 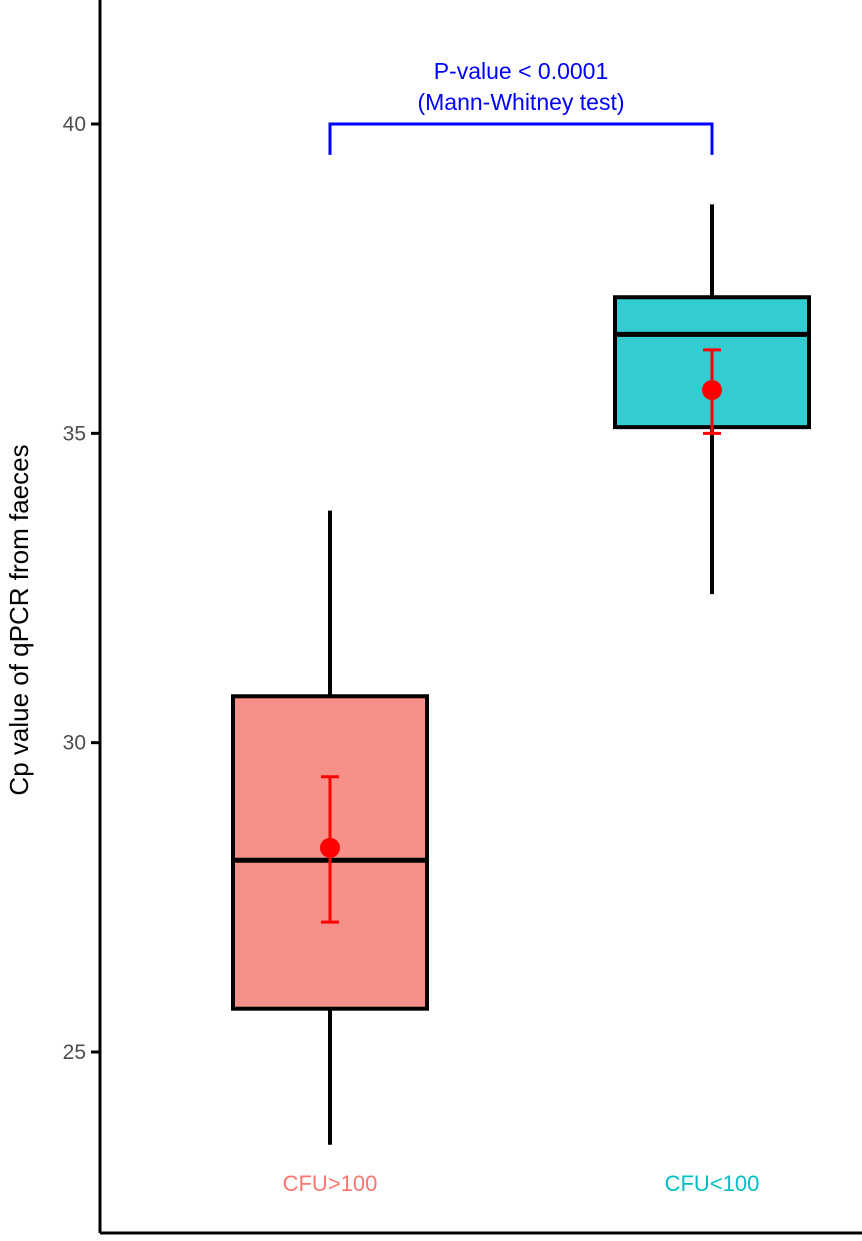 I want to click on y-tick-label-25: 25, so click(x=74, y=1052).